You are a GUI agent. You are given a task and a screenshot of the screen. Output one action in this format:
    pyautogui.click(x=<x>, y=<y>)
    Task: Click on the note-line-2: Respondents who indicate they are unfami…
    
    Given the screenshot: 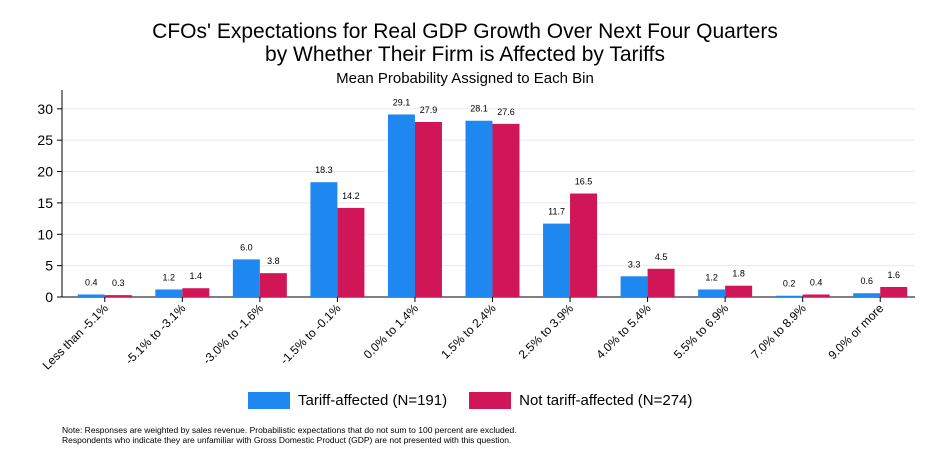 What is the action you would take?
    pyautogui.click(x=287, y=440)
    